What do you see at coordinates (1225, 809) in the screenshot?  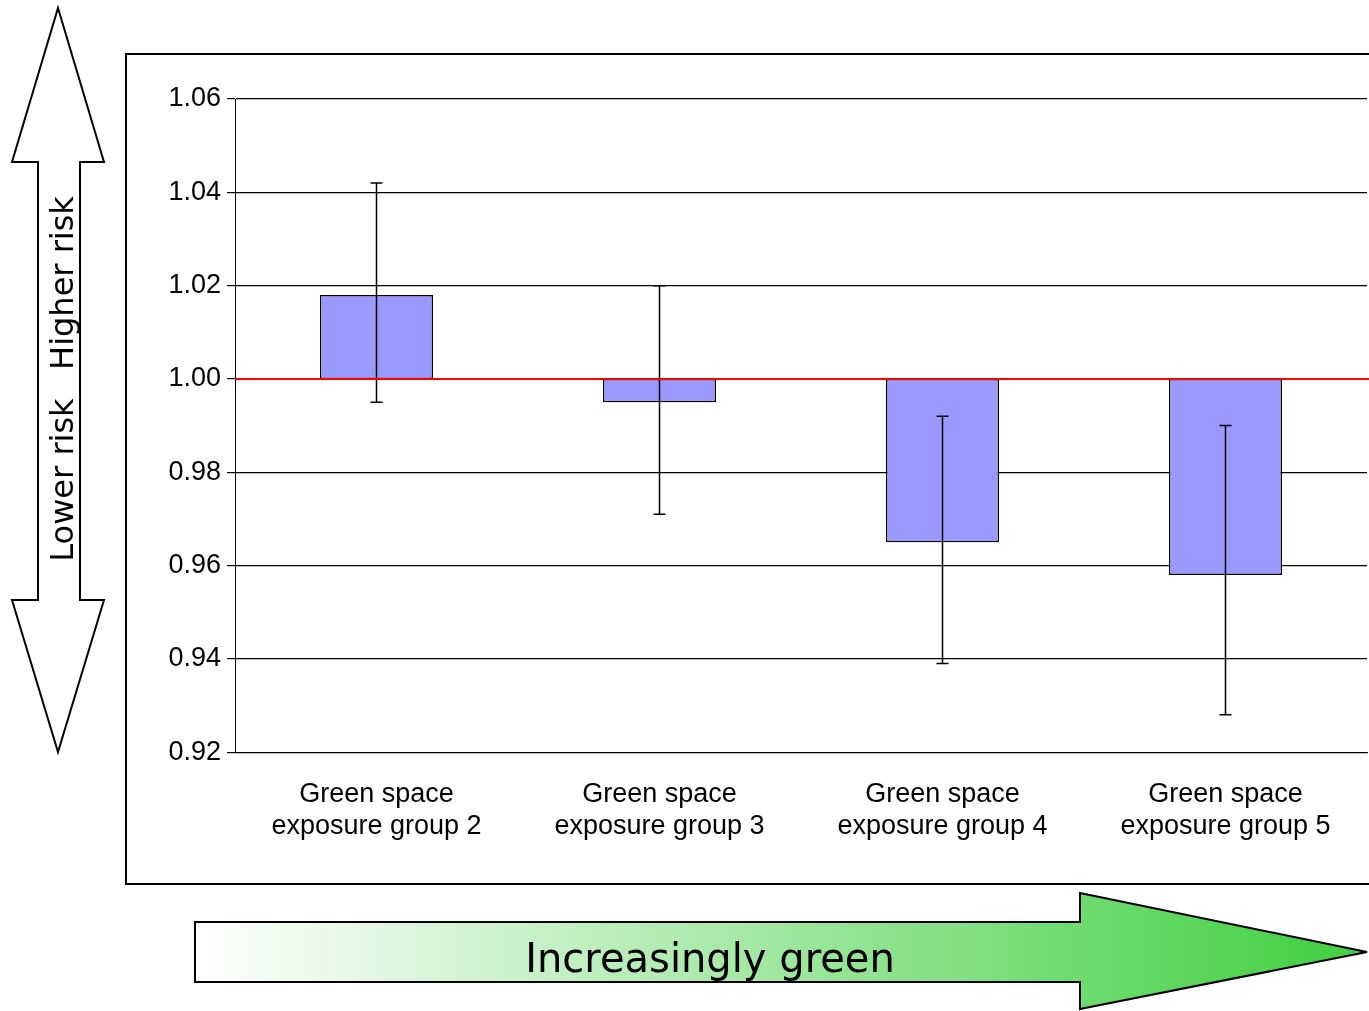 I see `x-tick-label: Green space exposure group 5` at bounding box center [1225, 809].